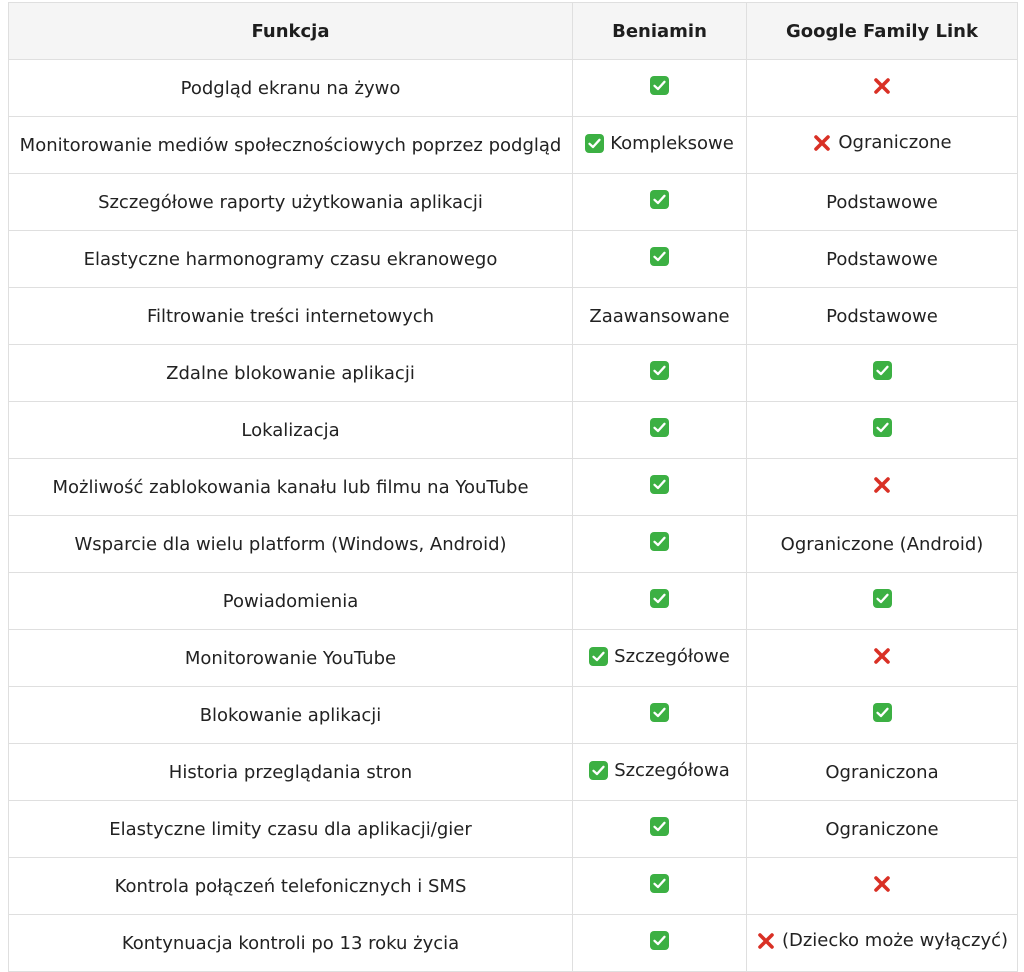  I want to click on feature-cell: Kontynuacja kontroli po 13 roku życia, so click(290, 943).